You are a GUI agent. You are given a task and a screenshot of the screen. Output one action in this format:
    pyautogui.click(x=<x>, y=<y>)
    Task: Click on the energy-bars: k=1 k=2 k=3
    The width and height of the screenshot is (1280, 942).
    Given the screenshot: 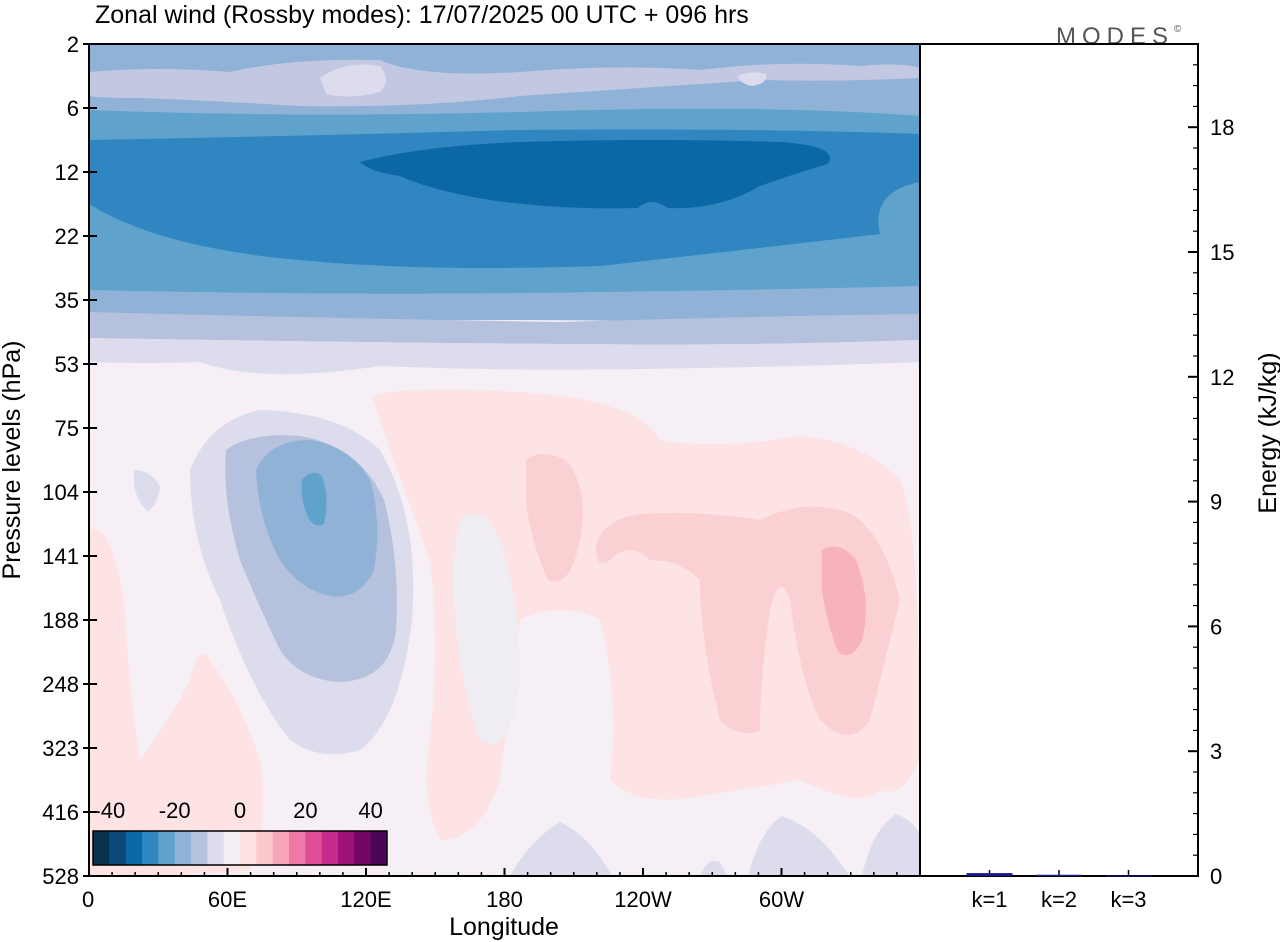 What is the action you would take?
    pyautogui.click(x=1059, y=891)
    